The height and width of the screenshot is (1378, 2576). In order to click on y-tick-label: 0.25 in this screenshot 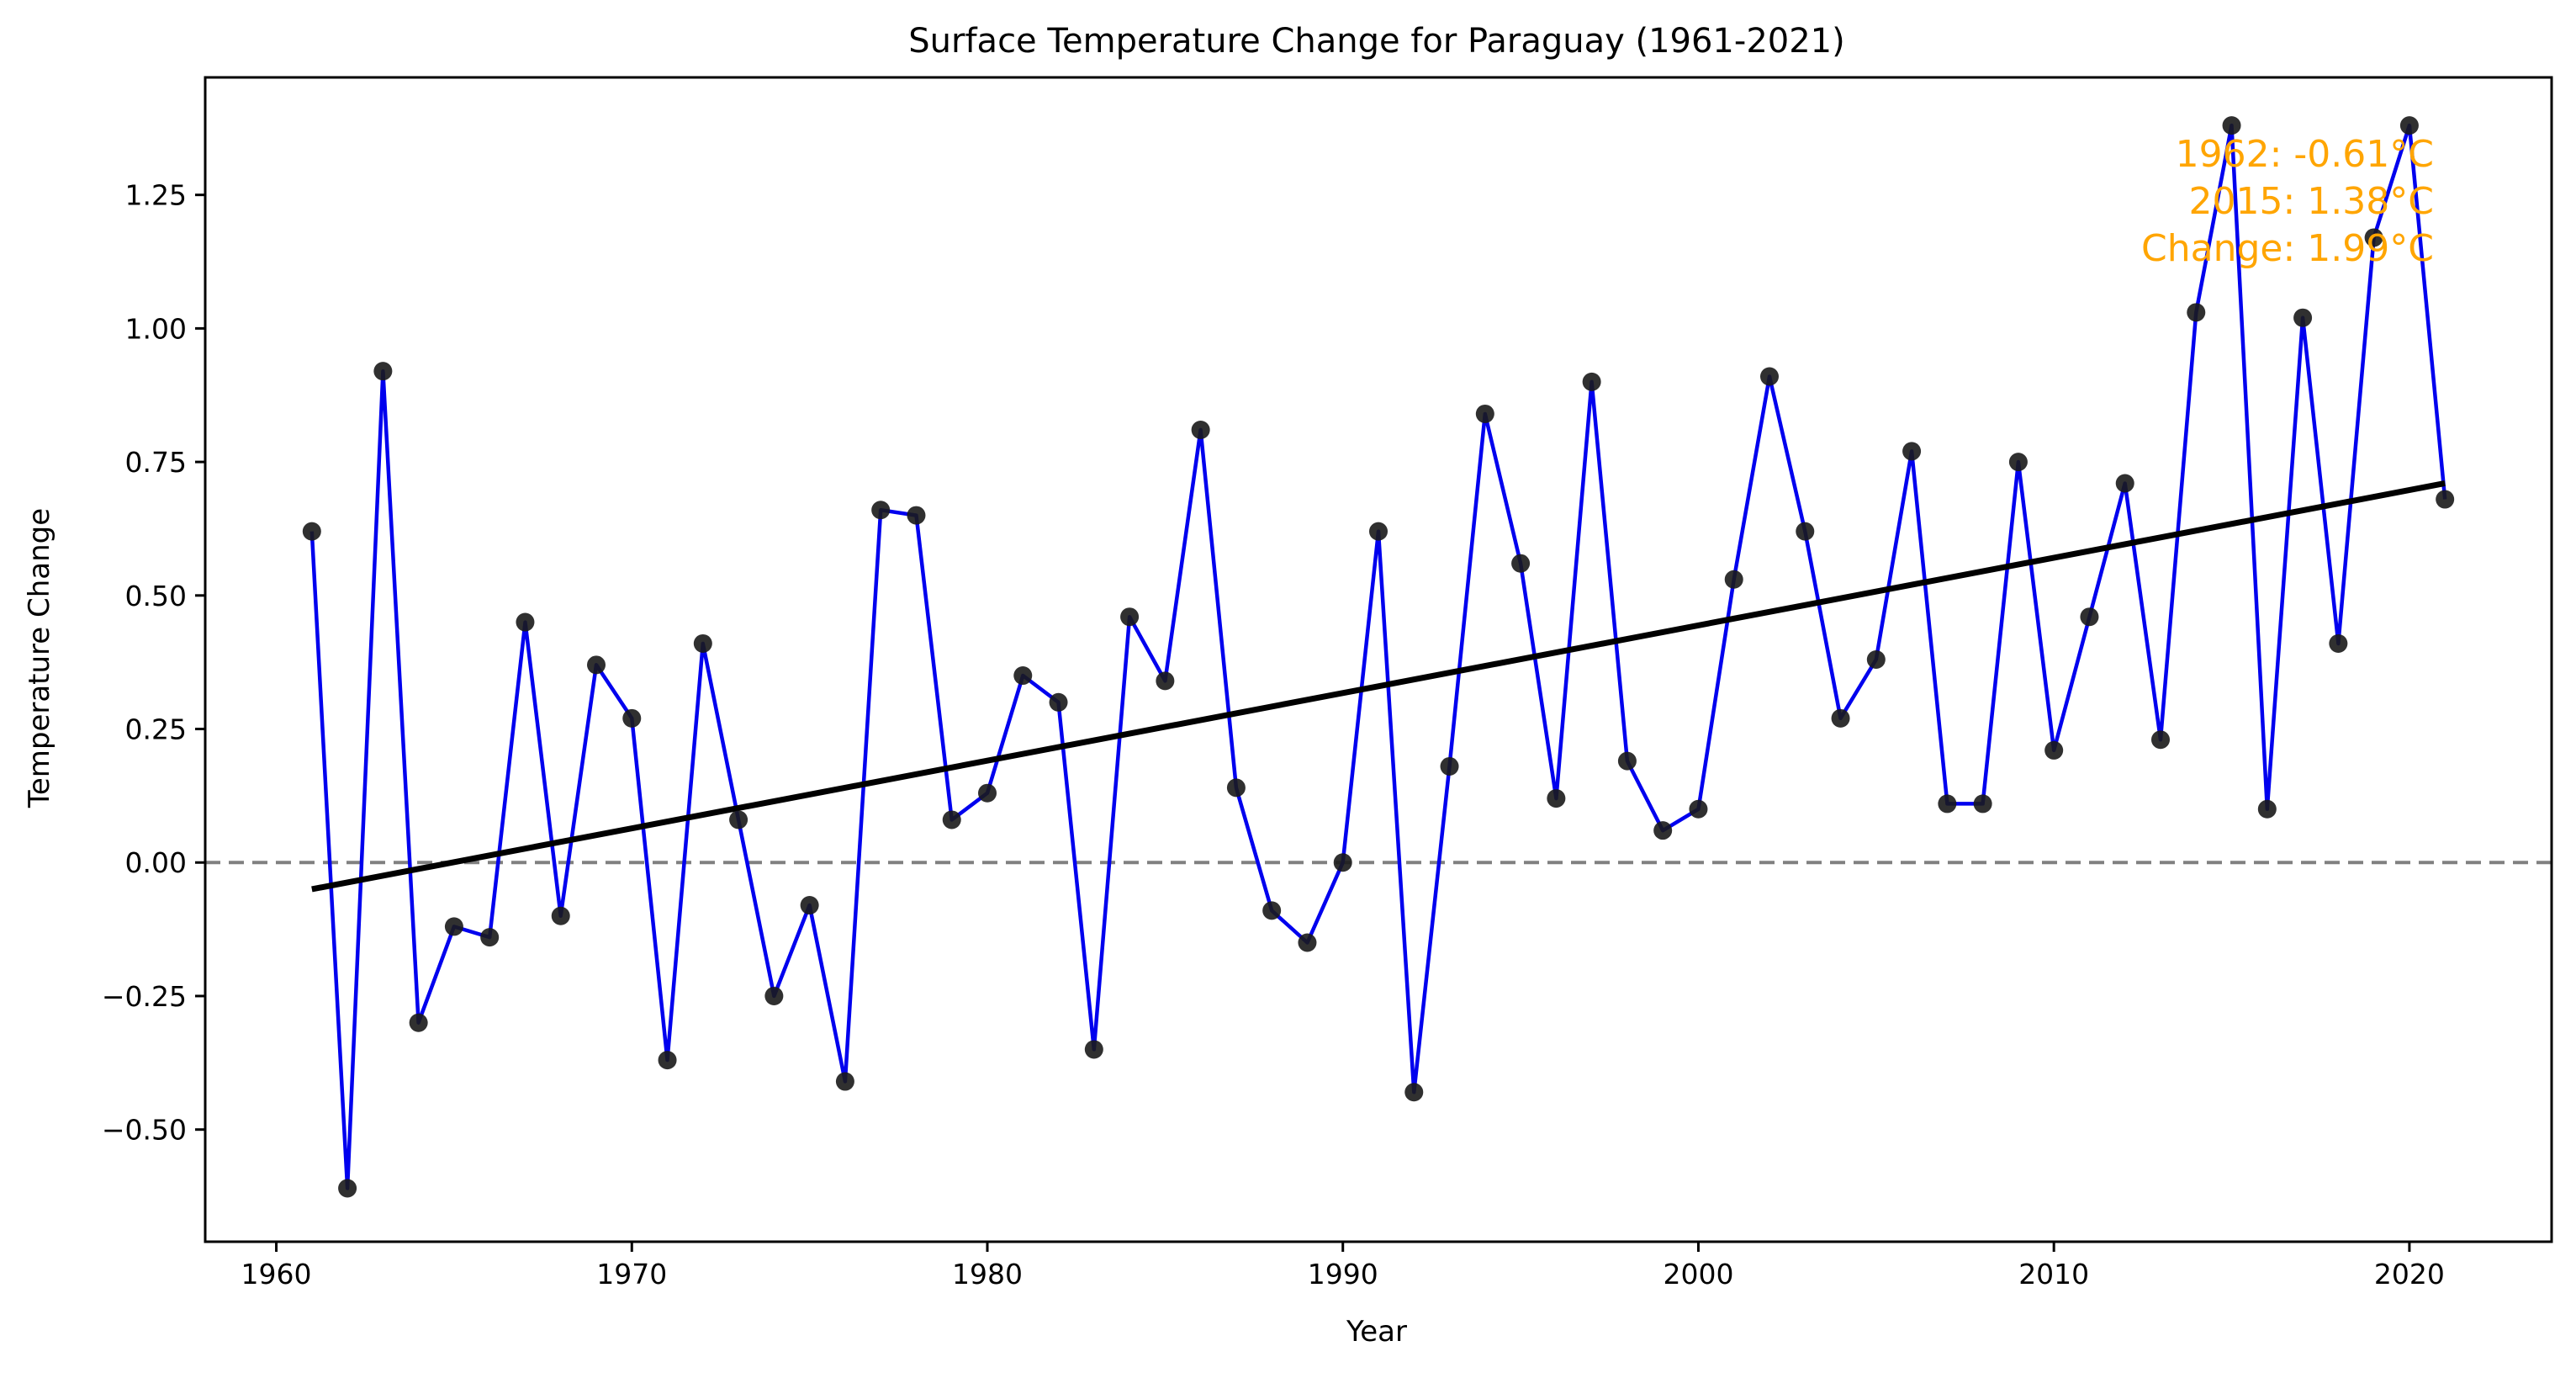, I will do `click(156, 729)`.